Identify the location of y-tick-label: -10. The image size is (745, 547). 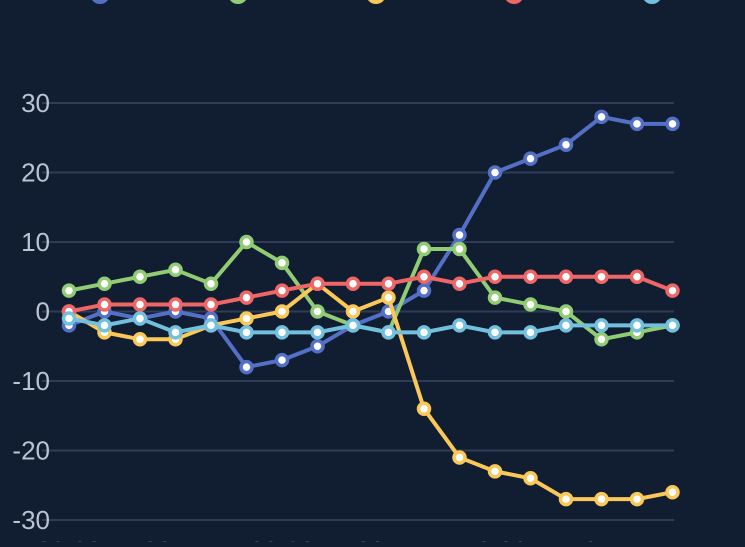
(31, 381).